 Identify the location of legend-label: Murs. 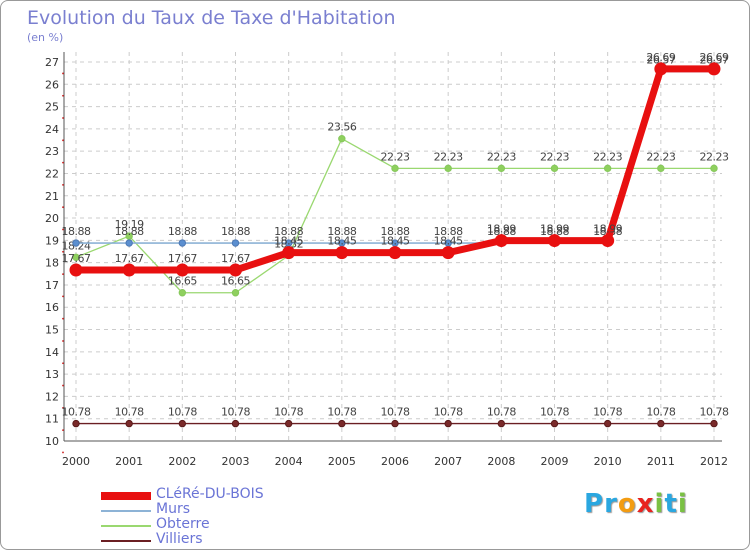
(173, 509).